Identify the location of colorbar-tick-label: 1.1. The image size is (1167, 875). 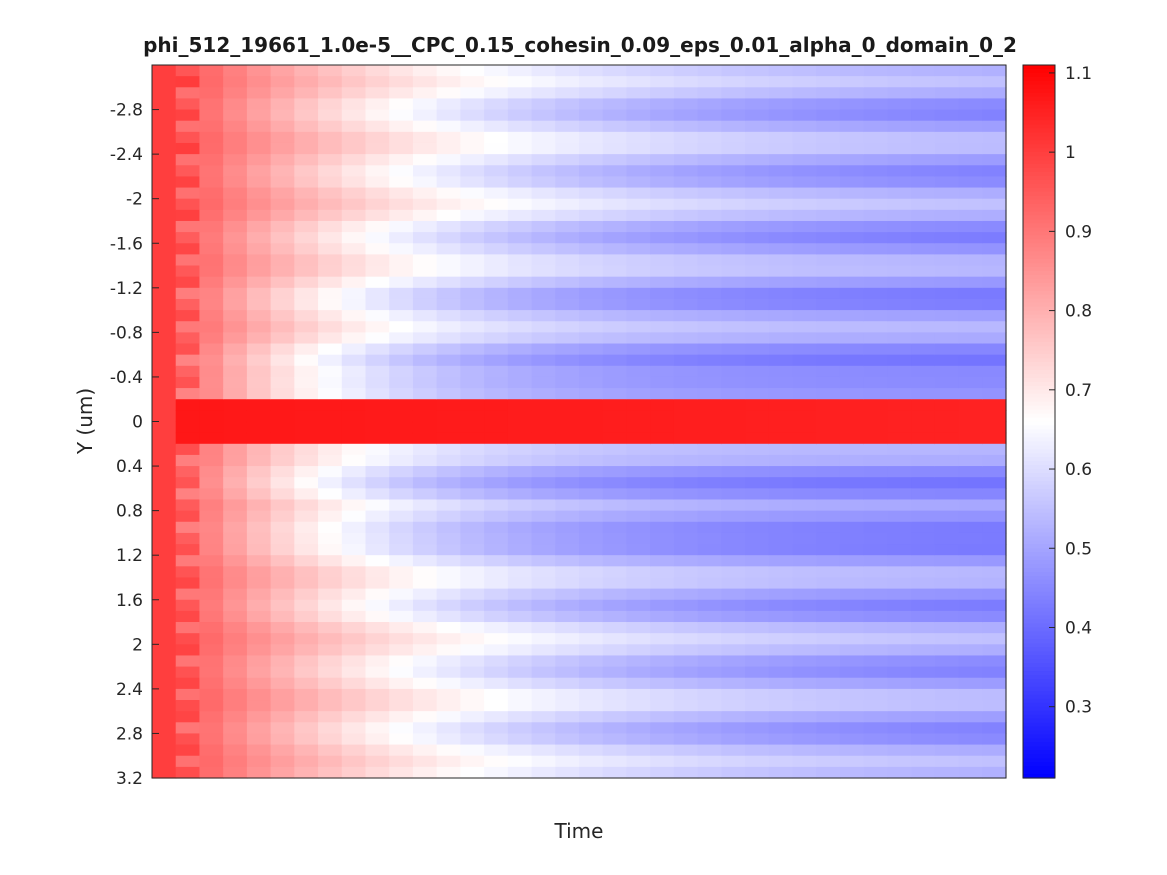
(1078, 74).